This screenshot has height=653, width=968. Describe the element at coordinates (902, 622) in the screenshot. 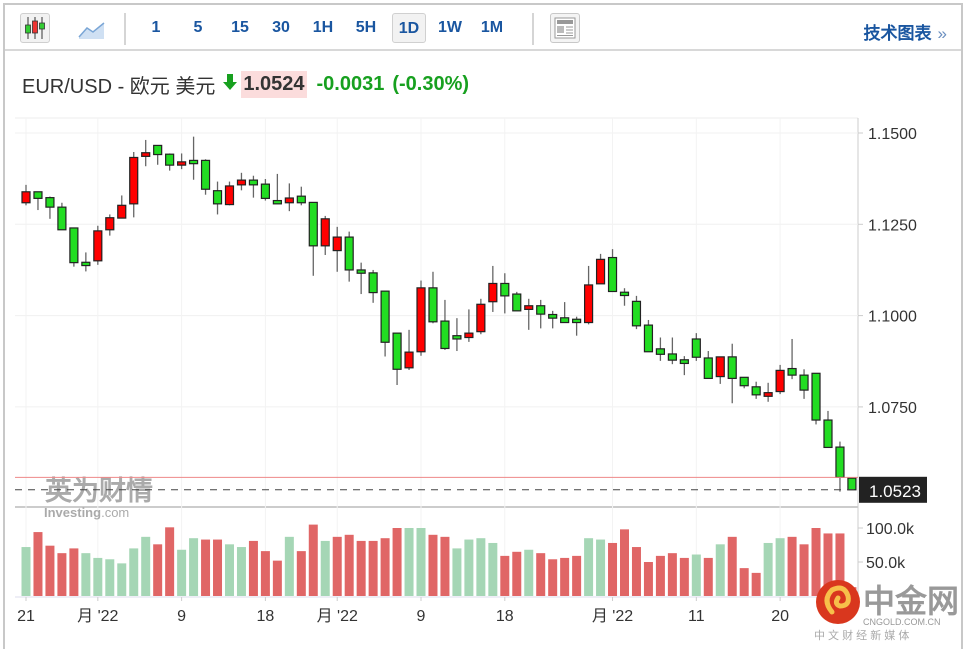

I see `cngold-domain: CNGOLD.COM.CN` at that location.